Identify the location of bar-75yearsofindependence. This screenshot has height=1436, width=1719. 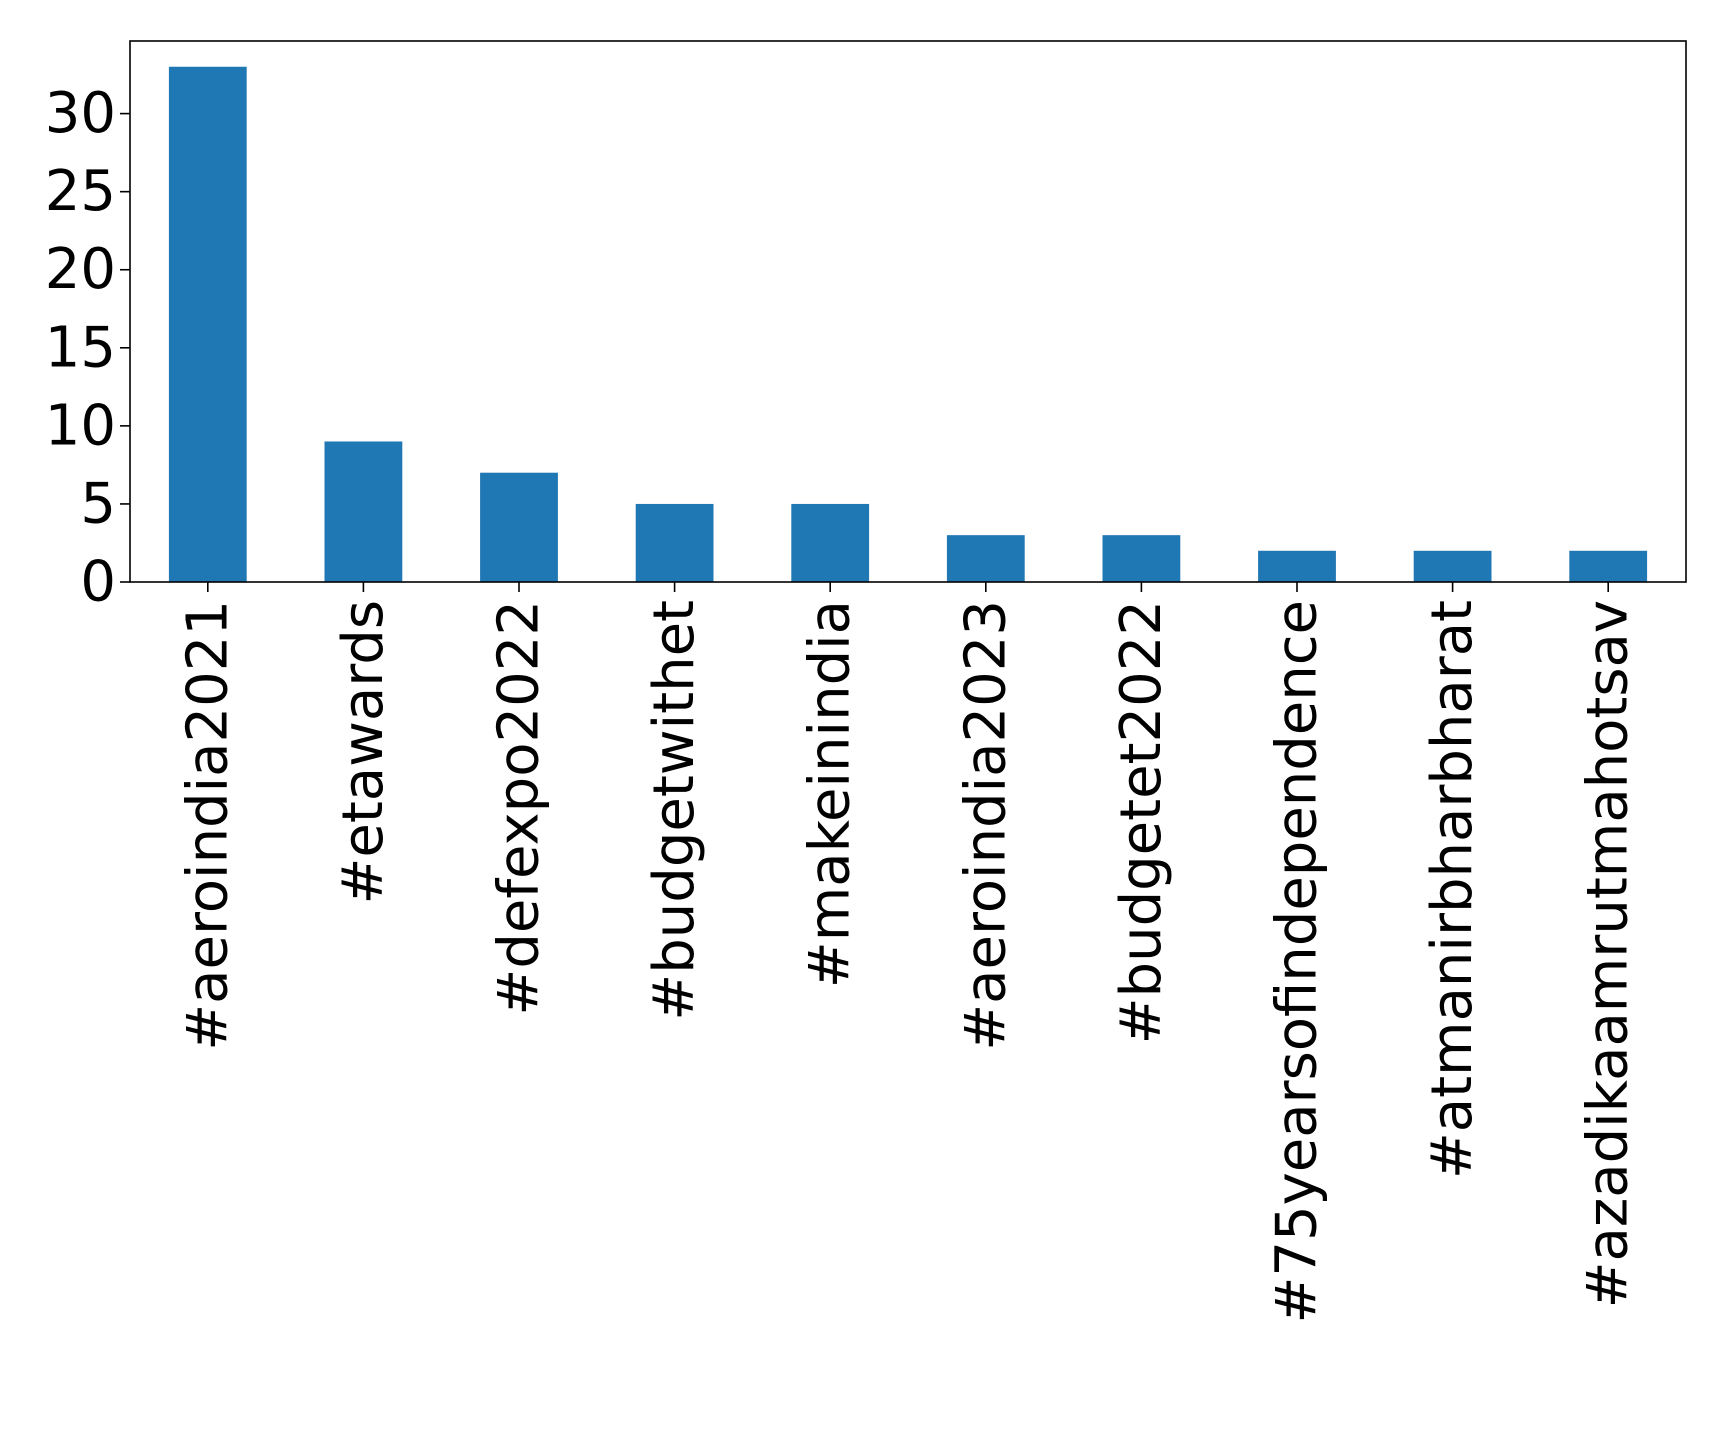
(1297, 566).